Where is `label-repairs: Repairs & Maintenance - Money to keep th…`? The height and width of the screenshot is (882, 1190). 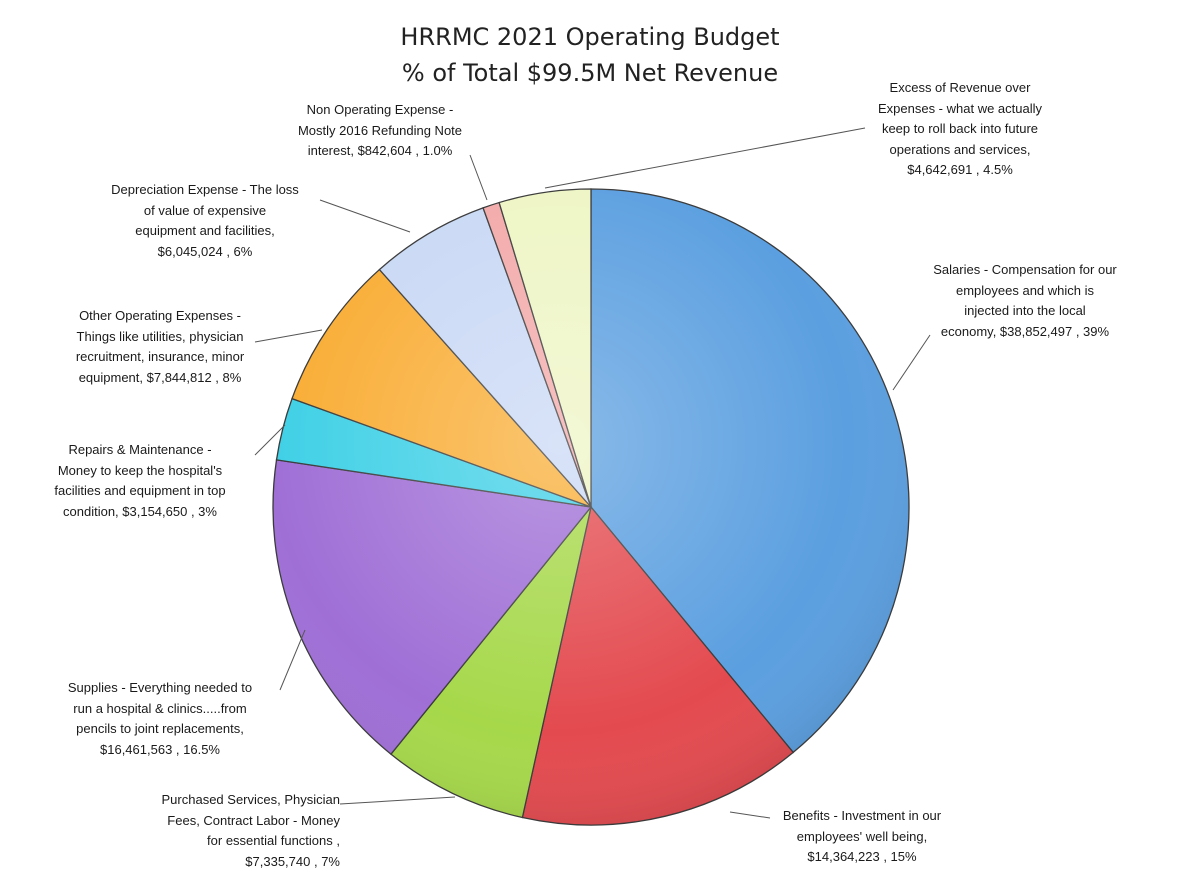 label-repairs: Repairs & Maintenance - Money to keep th… is located at coordinates (140, 480).